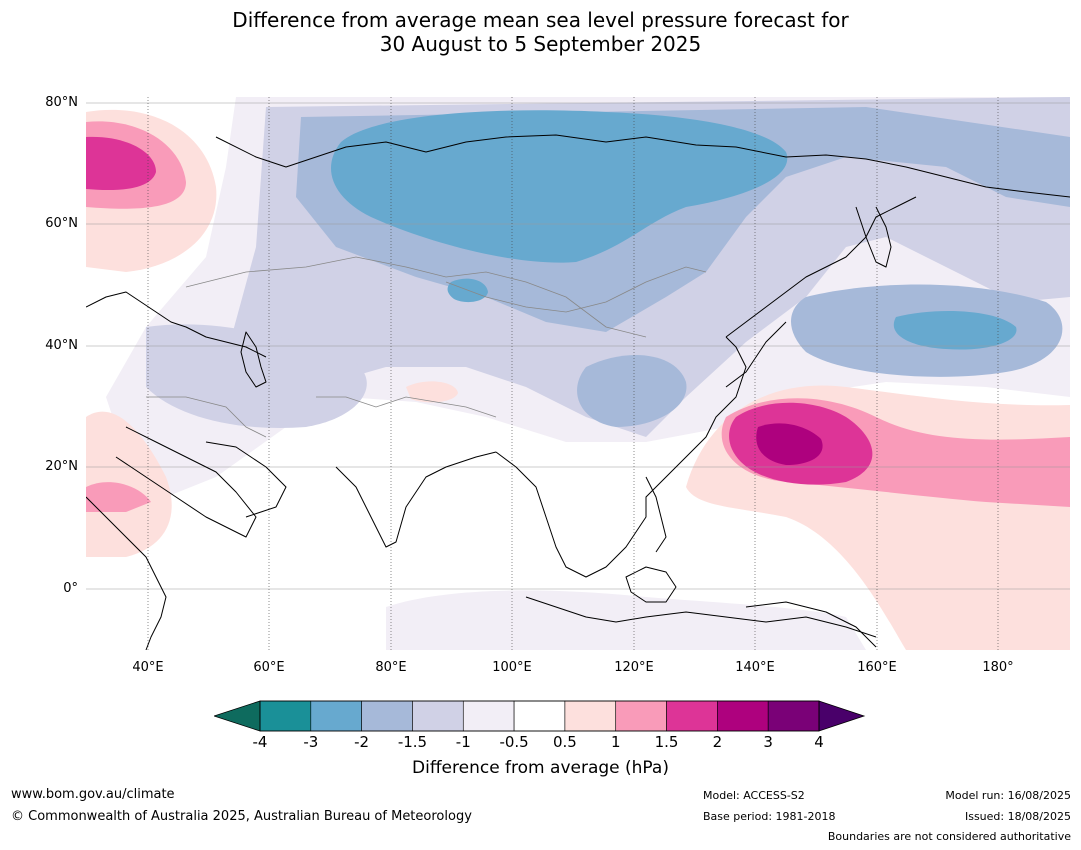 Image resolution: width=1081 pixels, height=850 pixels. Describe the element at coordinates (61, 223) in the screenshot. I see `lat-label-60n: 60°N` at that location.